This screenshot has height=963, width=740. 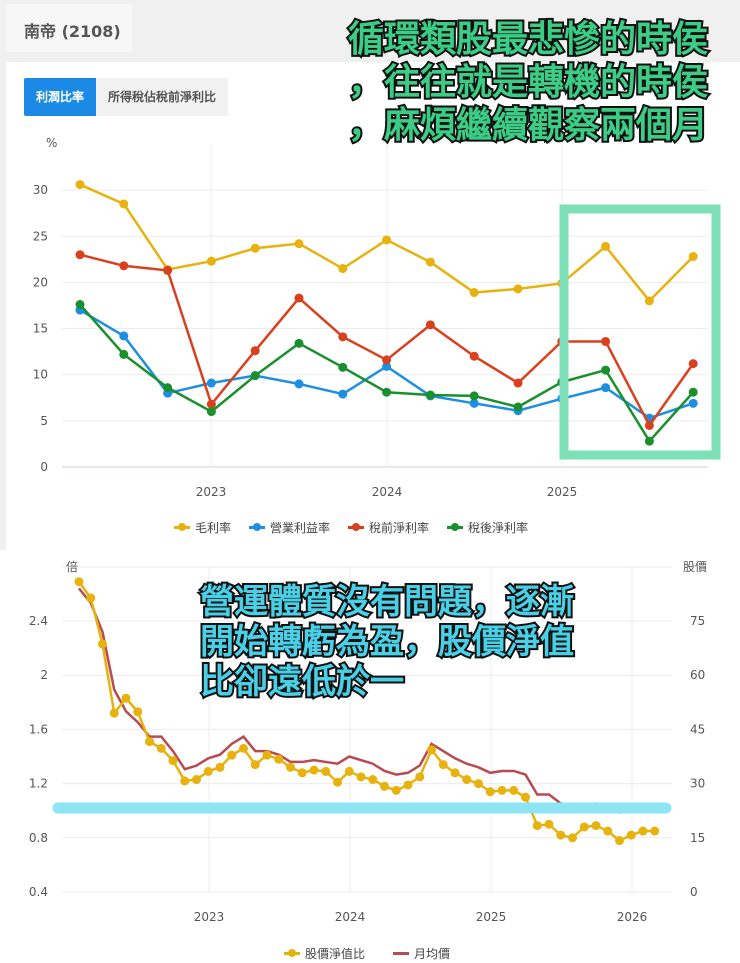 I want to click on legend-item: 營業利益率, so click(x=289, y=527).